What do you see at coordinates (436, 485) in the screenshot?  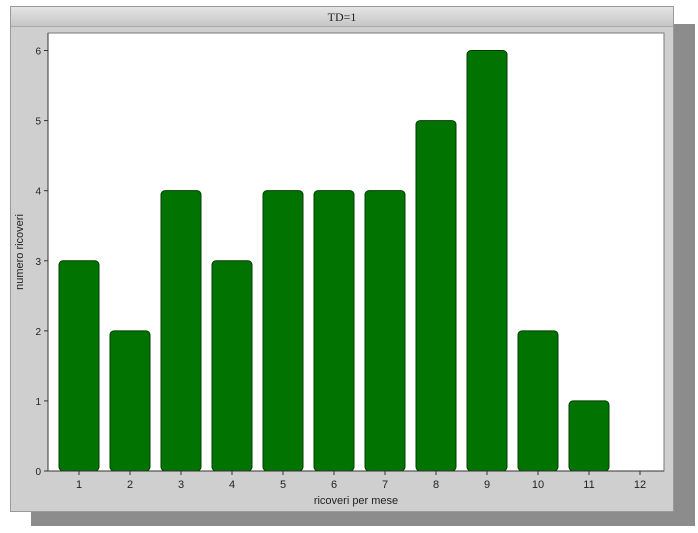 I see `x-tick-label: 8` at bounding box center [436, 485].